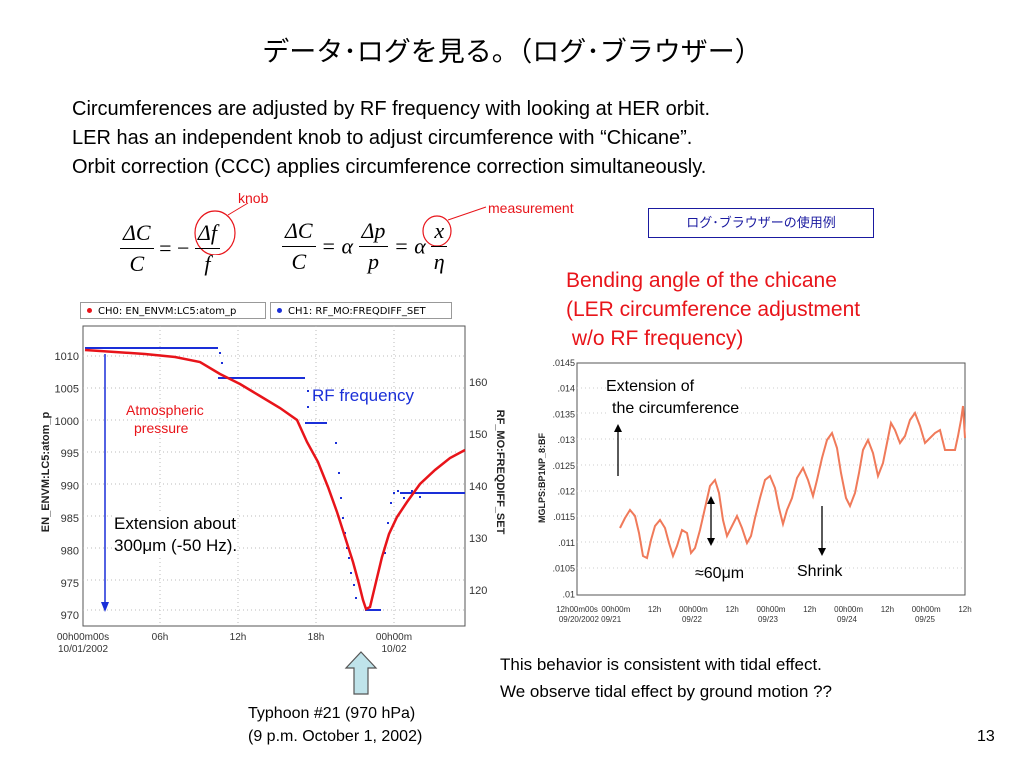  I want to click on x-tick-label: 00h00m, so click(394, 637).